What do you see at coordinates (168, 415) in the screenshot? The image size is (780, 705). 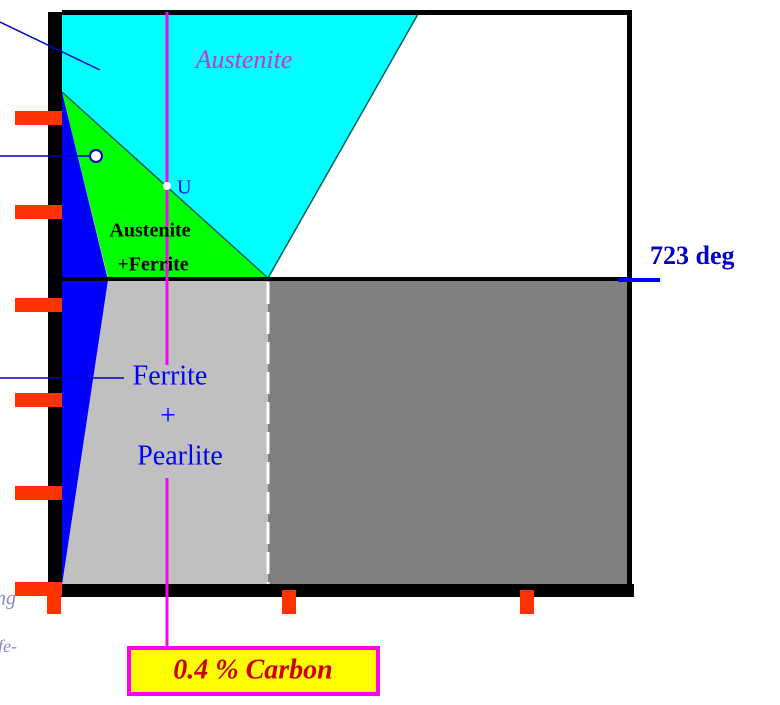 I see `ferrite-pearlite-label: +` at bounding box center [168, 415].